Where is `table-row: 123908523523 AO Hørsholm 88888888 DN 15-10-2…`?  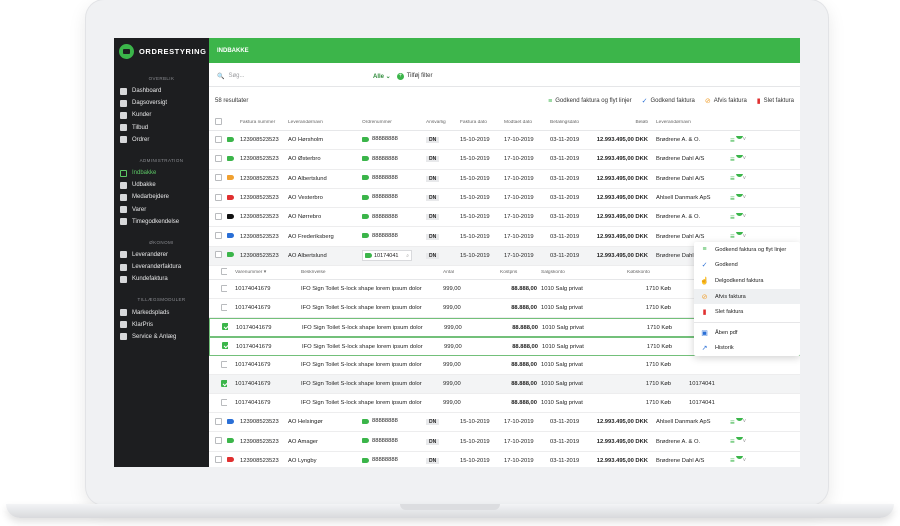
table-row: 123908523523 AO Hørsholm 88888888 DN 15-10-2… is located at coordinates (504, 141).